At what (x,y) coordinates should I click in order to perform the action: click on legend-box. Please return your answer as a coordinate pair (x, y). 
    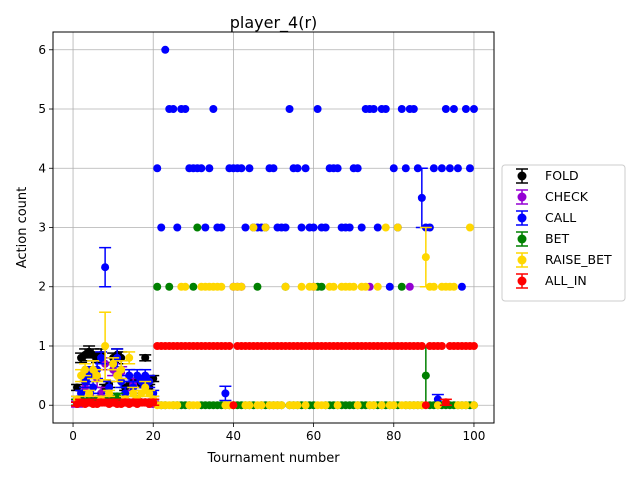
    Looking at the image, I should click on (563, 233).